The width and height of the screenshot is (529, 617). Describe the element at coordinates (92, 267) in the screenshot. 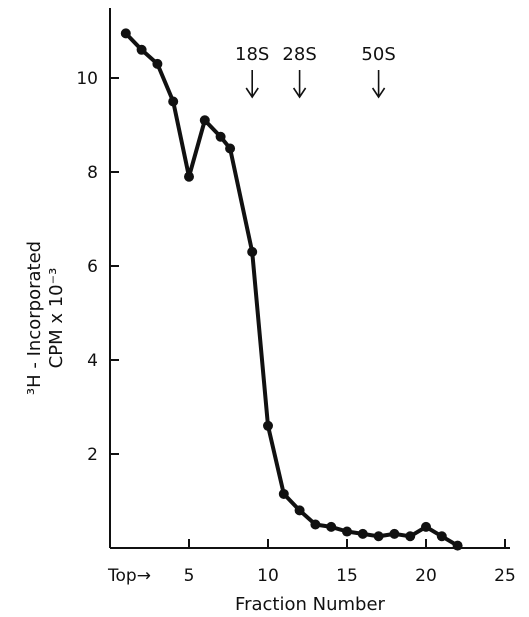

I see `y-tick-label-6: 6` at that location.